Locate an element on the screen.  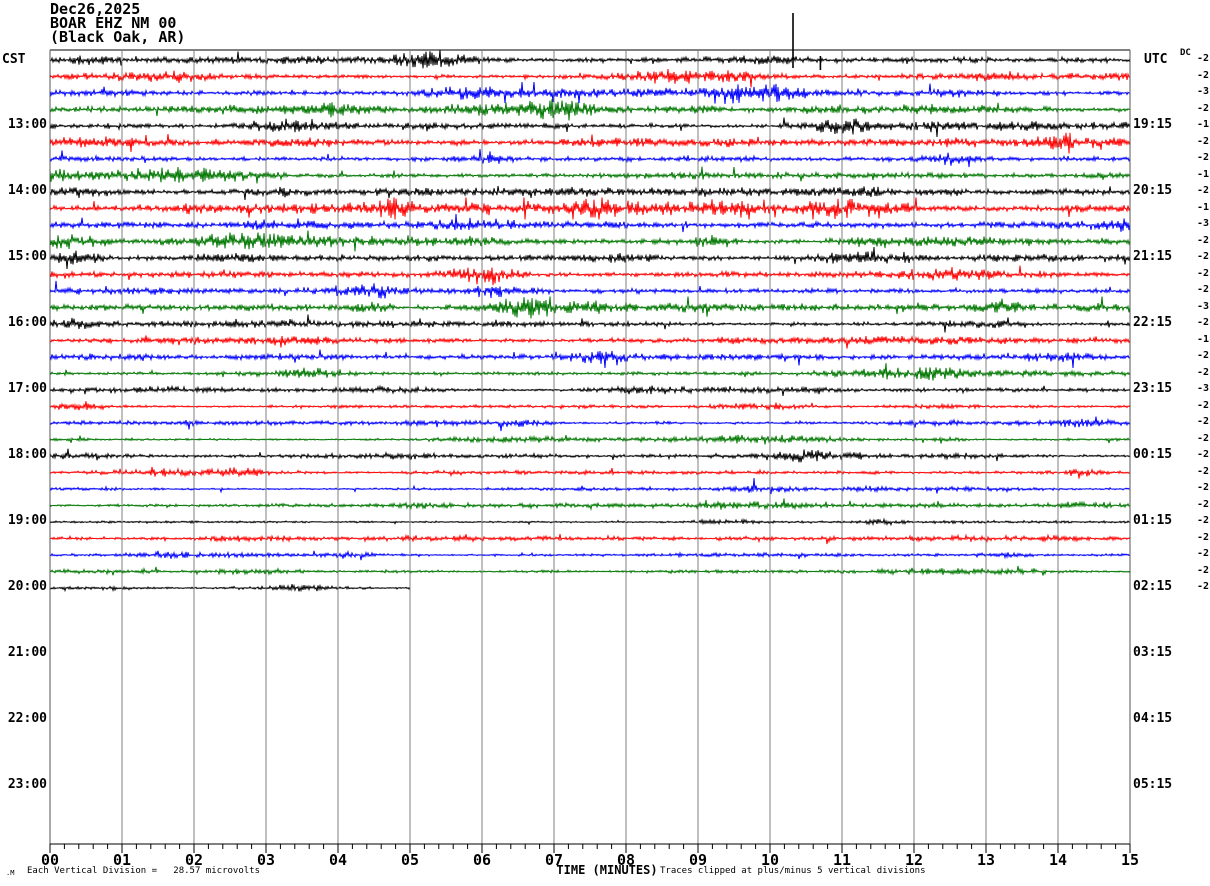
hour-label: 13:00 is located at coordinates (27, 124).